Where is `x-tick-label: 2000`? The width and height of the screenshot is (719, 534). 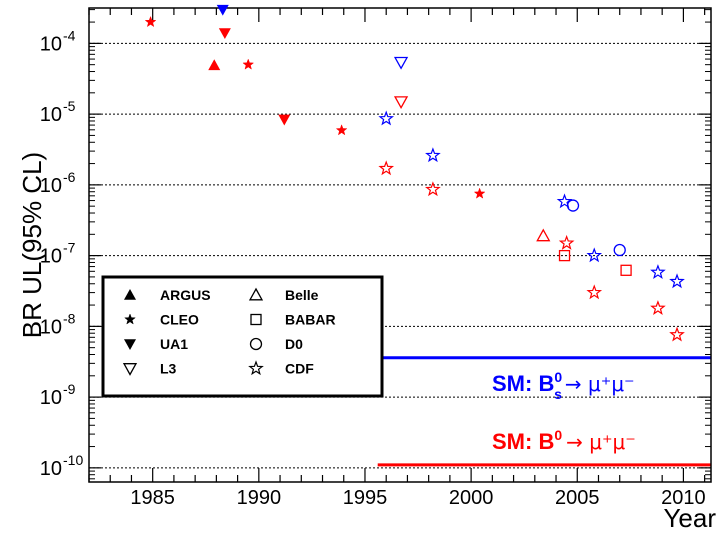
x-tick-label: 2000 is located at coordinates (471, 498).